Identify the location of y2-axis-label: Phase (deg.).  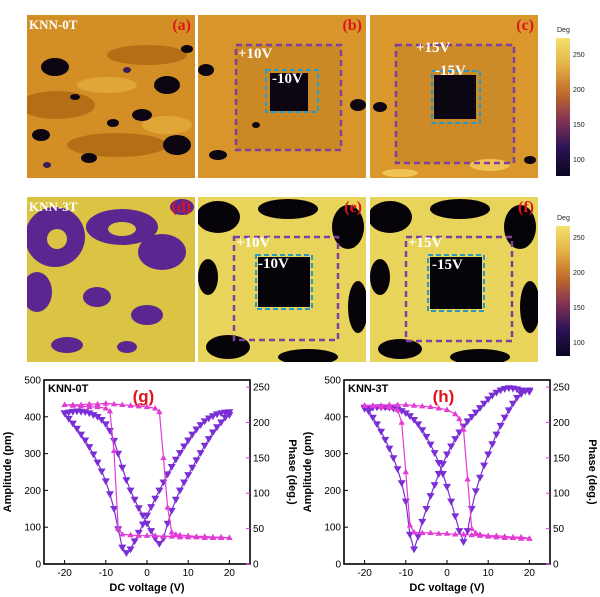
(592, 472).